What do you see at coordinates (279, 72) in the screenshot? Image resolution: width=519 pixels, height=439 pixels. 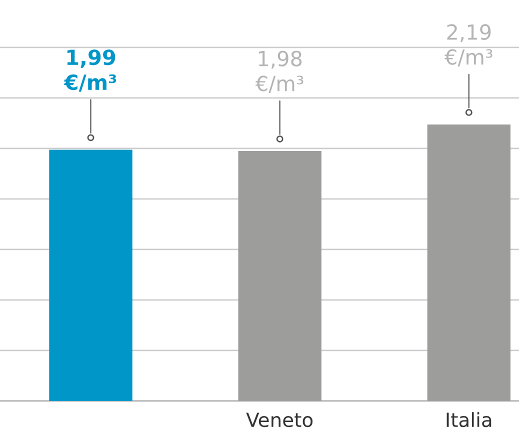 I see `data-label: 1,98 €/m³` at bounding box center [279, 72].